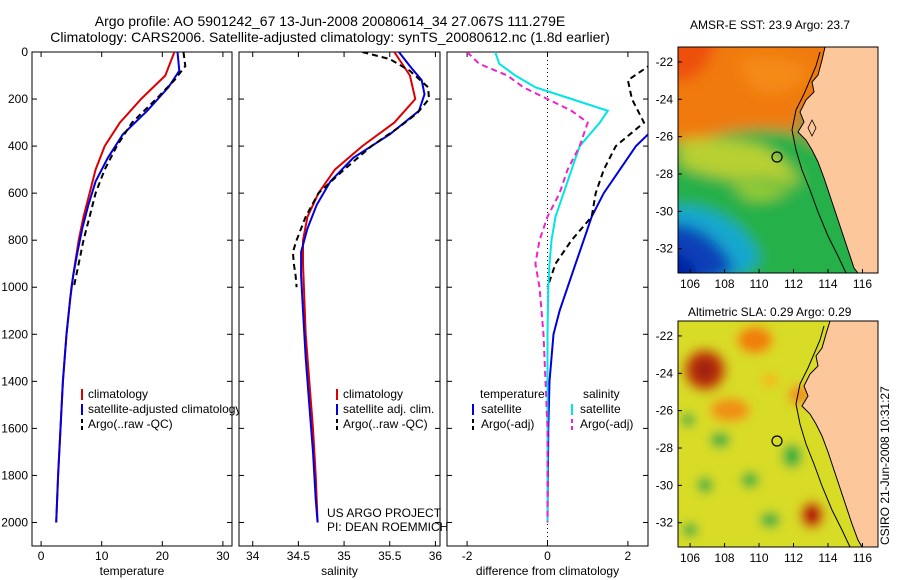 The height and width of the screenshot is (580, 900). Describe the element at coordinates (770, 25) in the screenshot. I see `sst-map-title: AMSR-E SST: 23.9 Argo: 23.7` at that location.